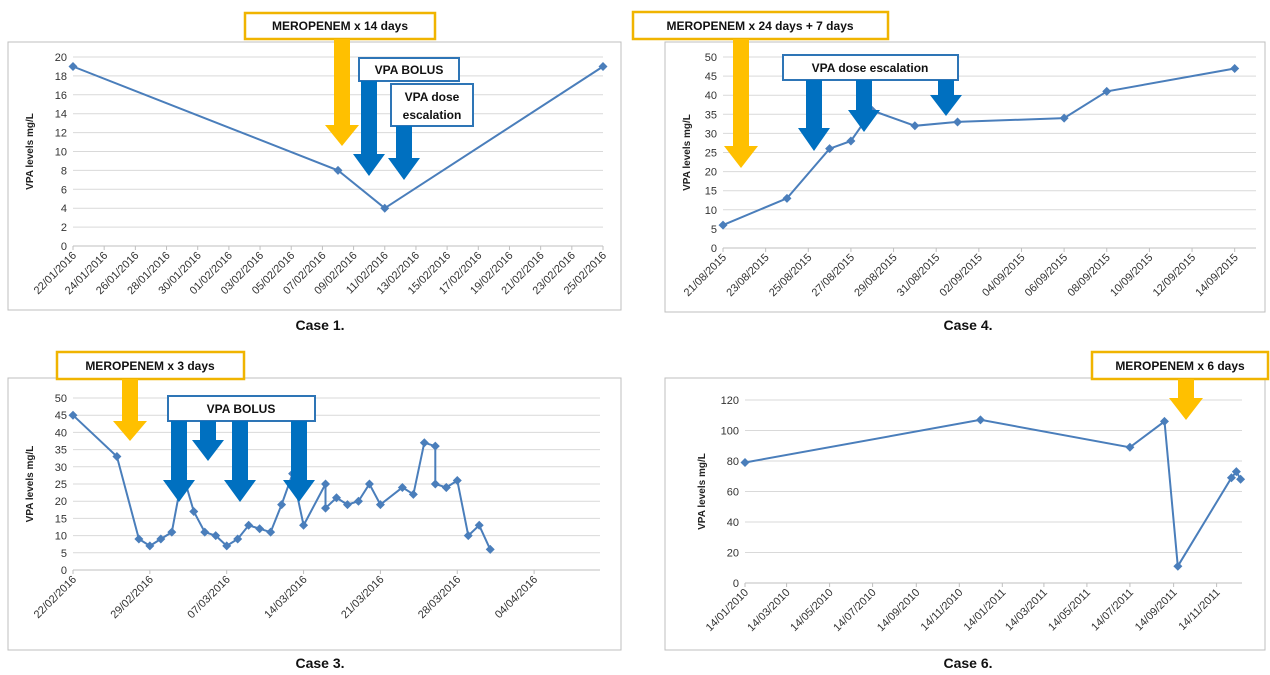 The height and width of the screenshot is (675, 1270). What do you see at coordinates (319, 325) in the screenshot?
I see `caption-case-1: Case 1.` at bounding box center [319, 325].